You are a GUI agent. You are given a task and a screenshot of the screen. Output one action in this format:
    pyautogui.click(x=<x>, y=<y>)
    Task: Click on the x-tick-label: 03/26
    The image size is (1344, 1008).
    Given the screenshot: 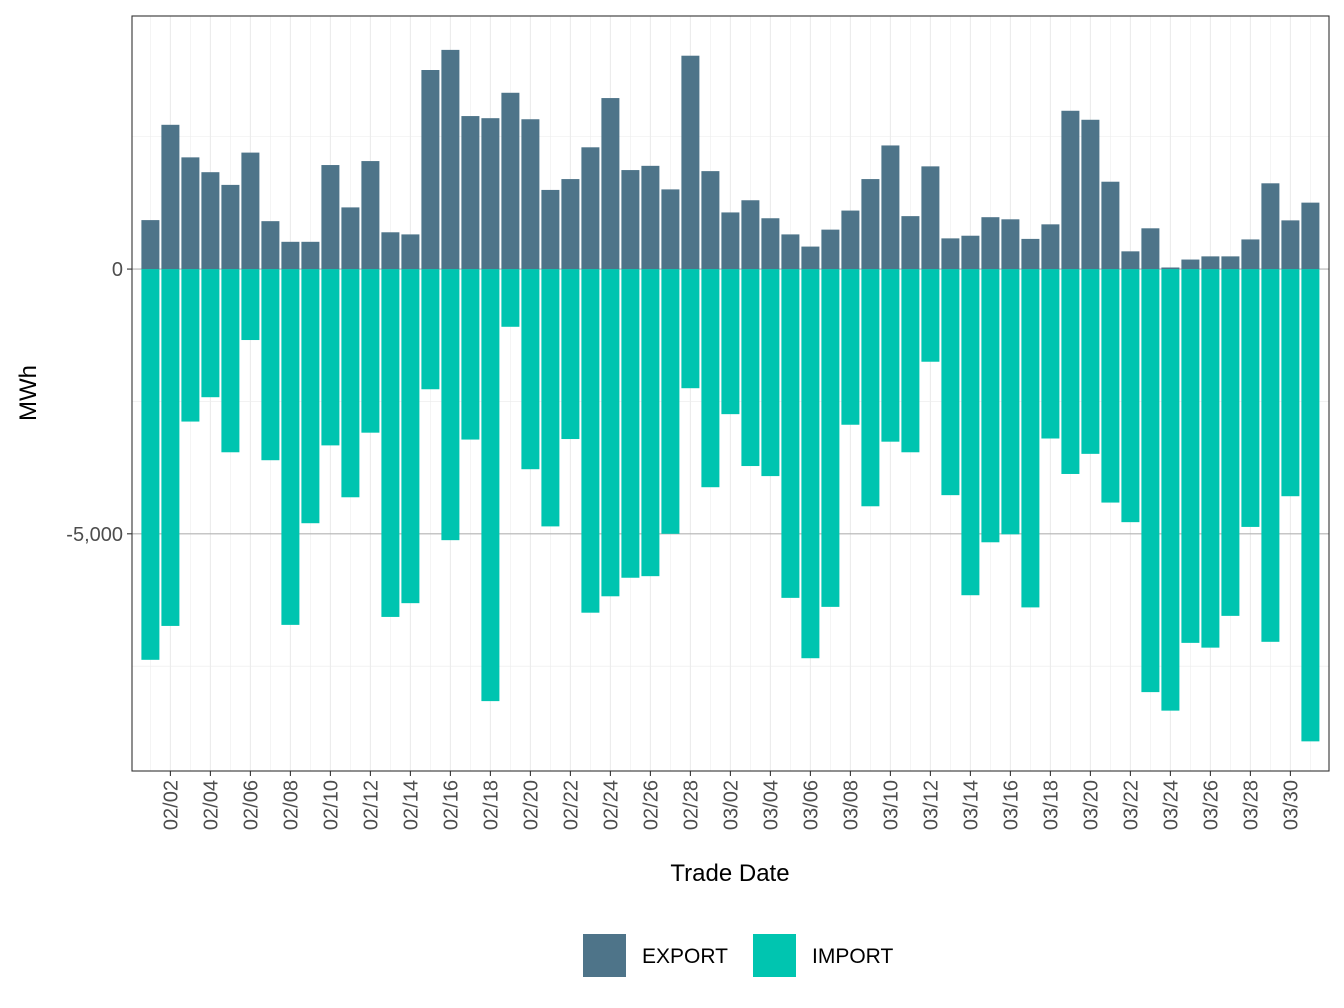 What is the action you would take?
    pyautogui.click(x=1211, y=805)
    